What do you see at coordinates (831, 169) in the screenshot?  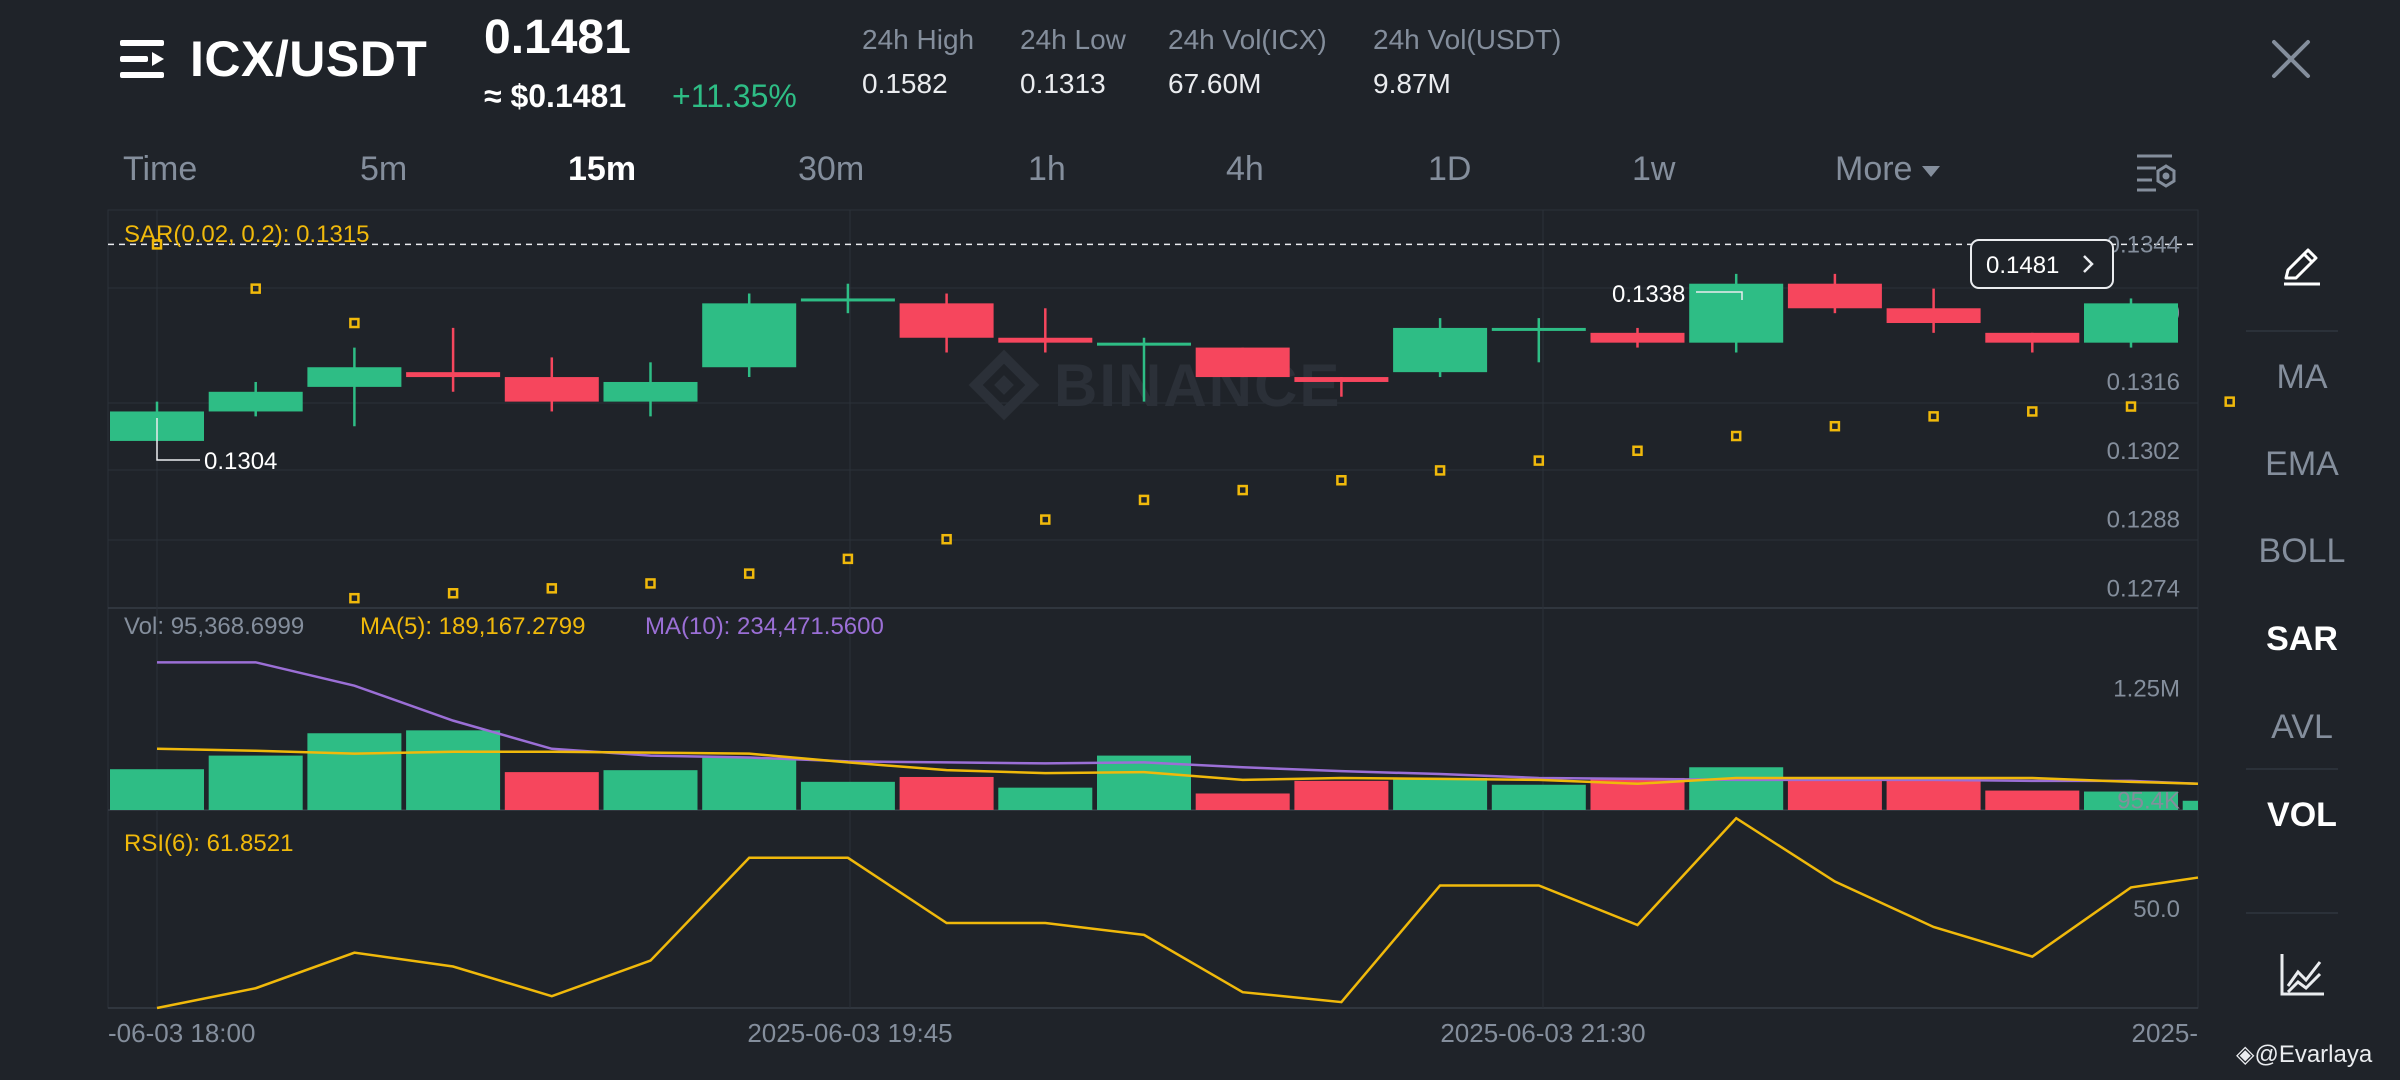 I see `tab-30m: 30m` at bounding box center [831, 169].